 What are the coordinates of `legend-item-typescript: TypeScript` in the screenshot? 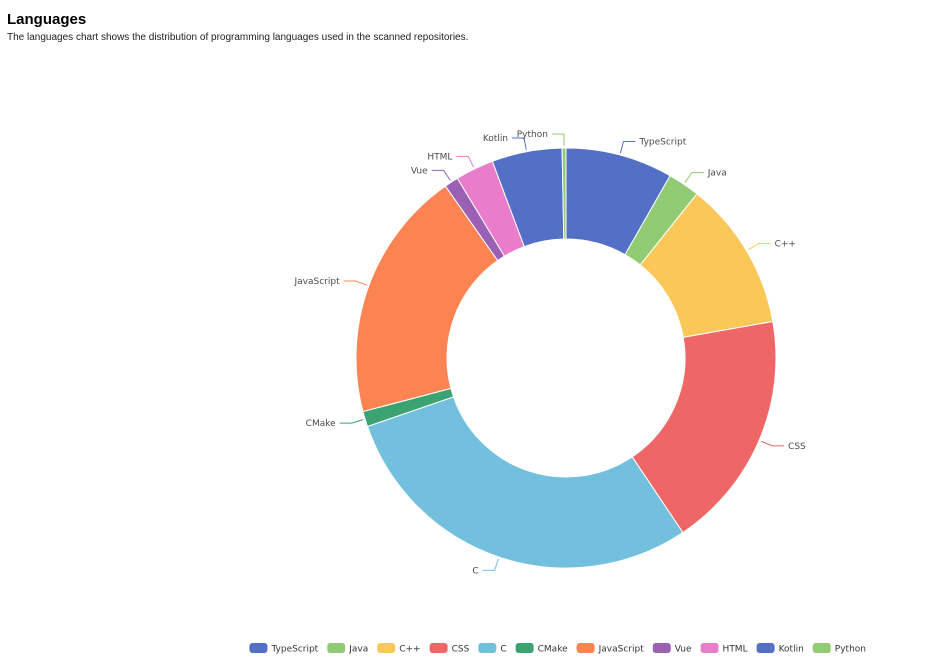 It's located at (284, 649).